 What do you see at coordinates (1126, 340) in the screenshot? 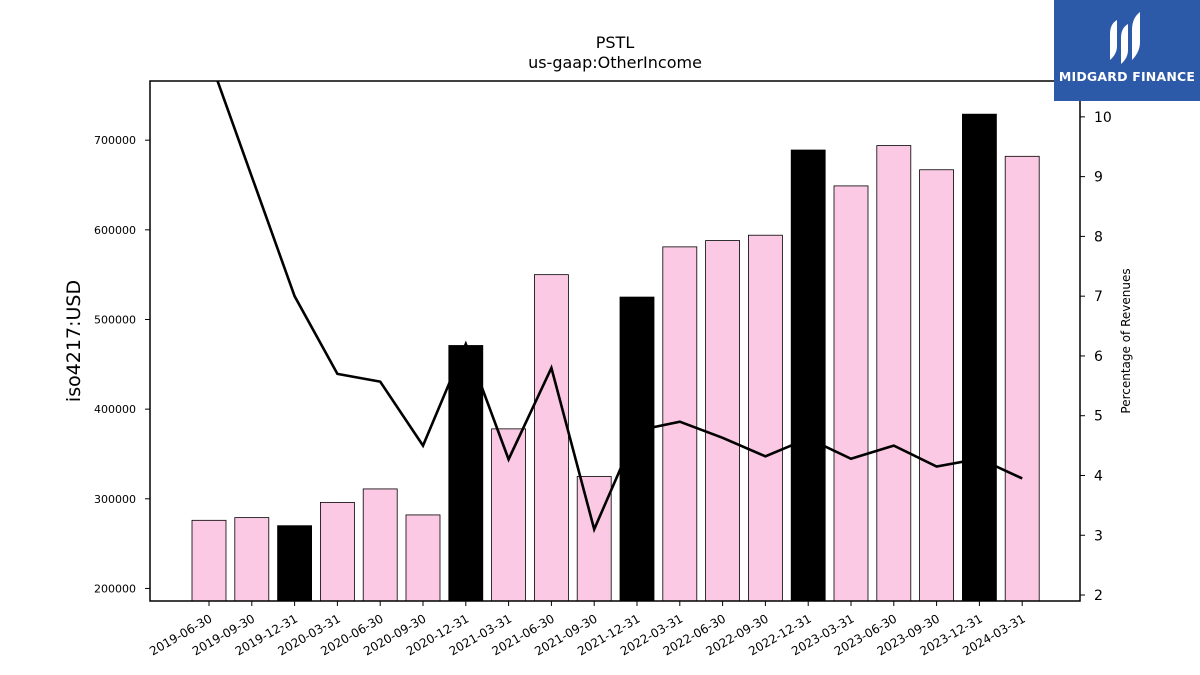
I see `y2-axis-label: Percentage of Revenues` at bounding box center [1126, 340].